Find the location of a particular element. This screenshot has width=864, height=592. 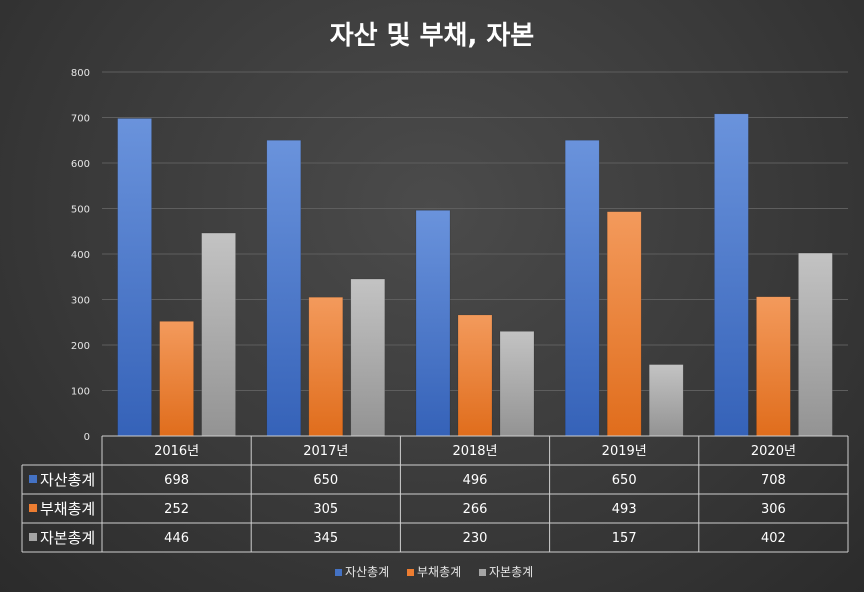

table-cell: 345 is located at coordinates (325, 538).